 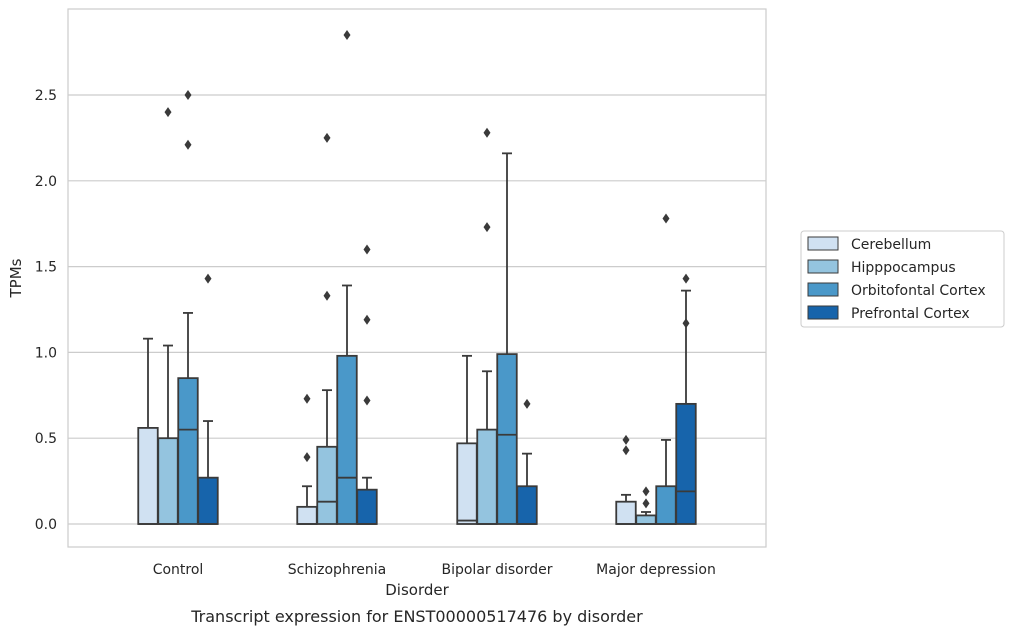 I want to click on y-tick-label: 2.0, so click(x=46, y=182).